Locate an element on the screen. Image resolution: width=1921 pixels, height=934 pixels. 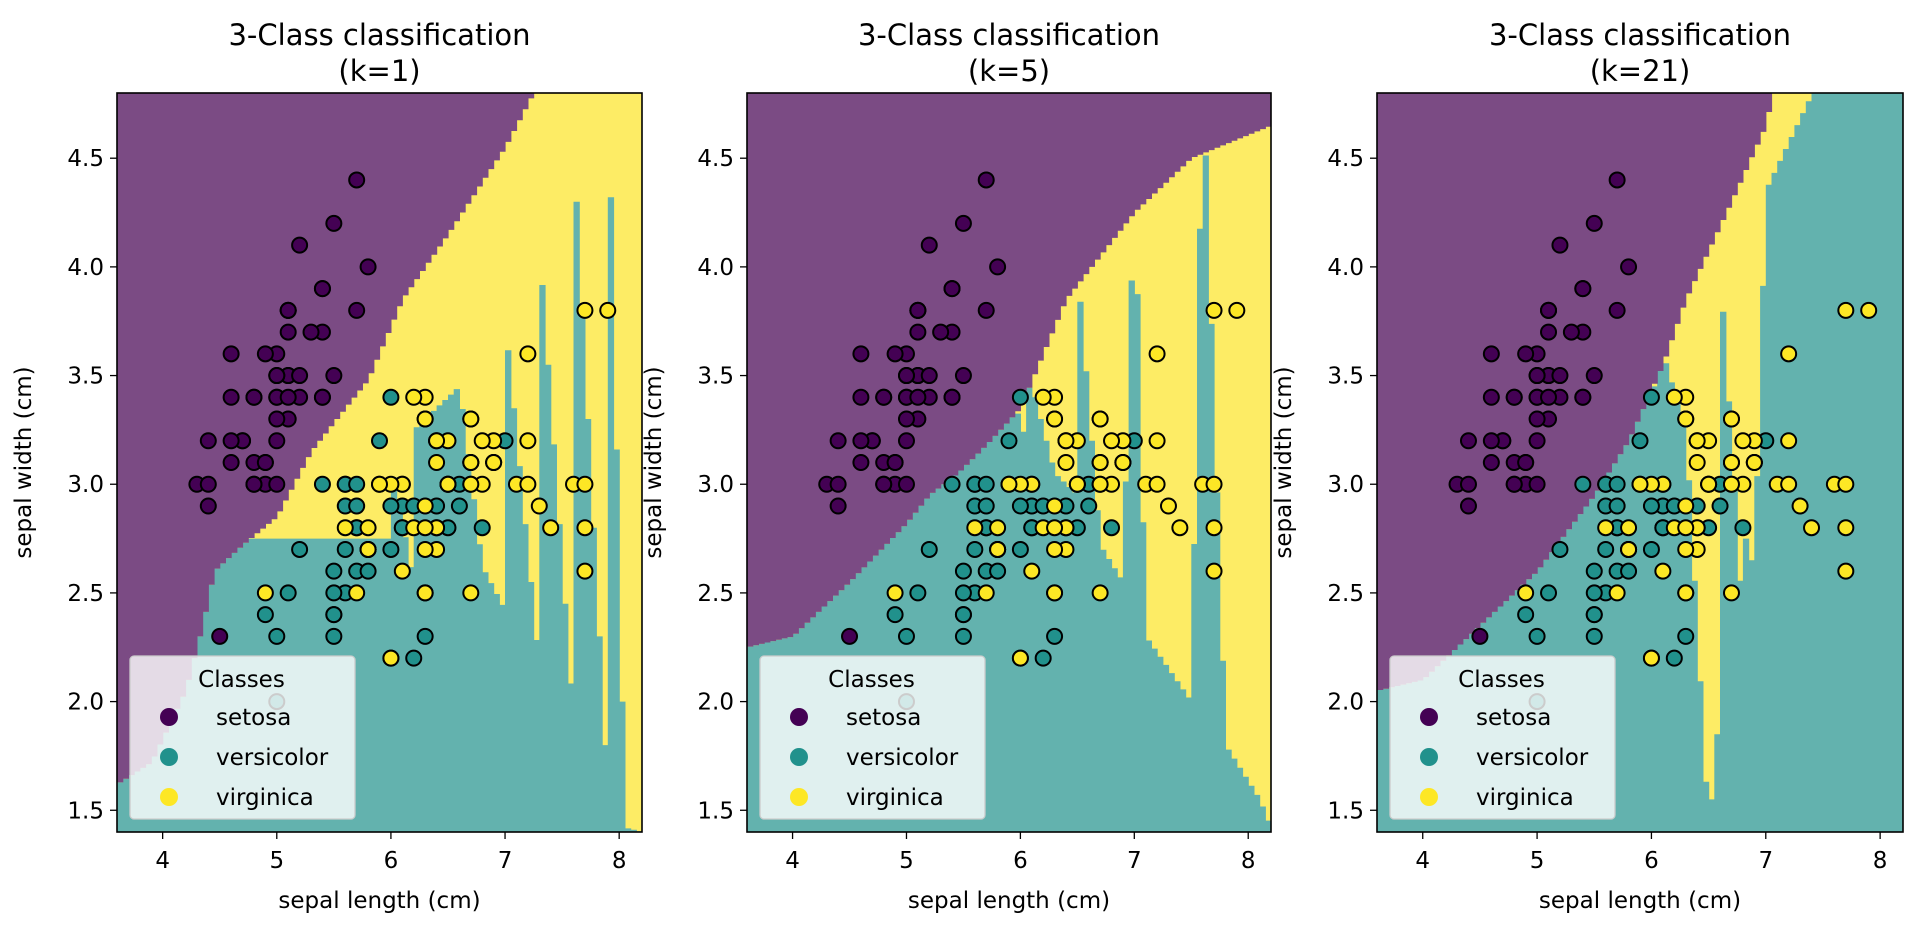
y-tick-label: 2.5 is located at coordinates (85, 594).